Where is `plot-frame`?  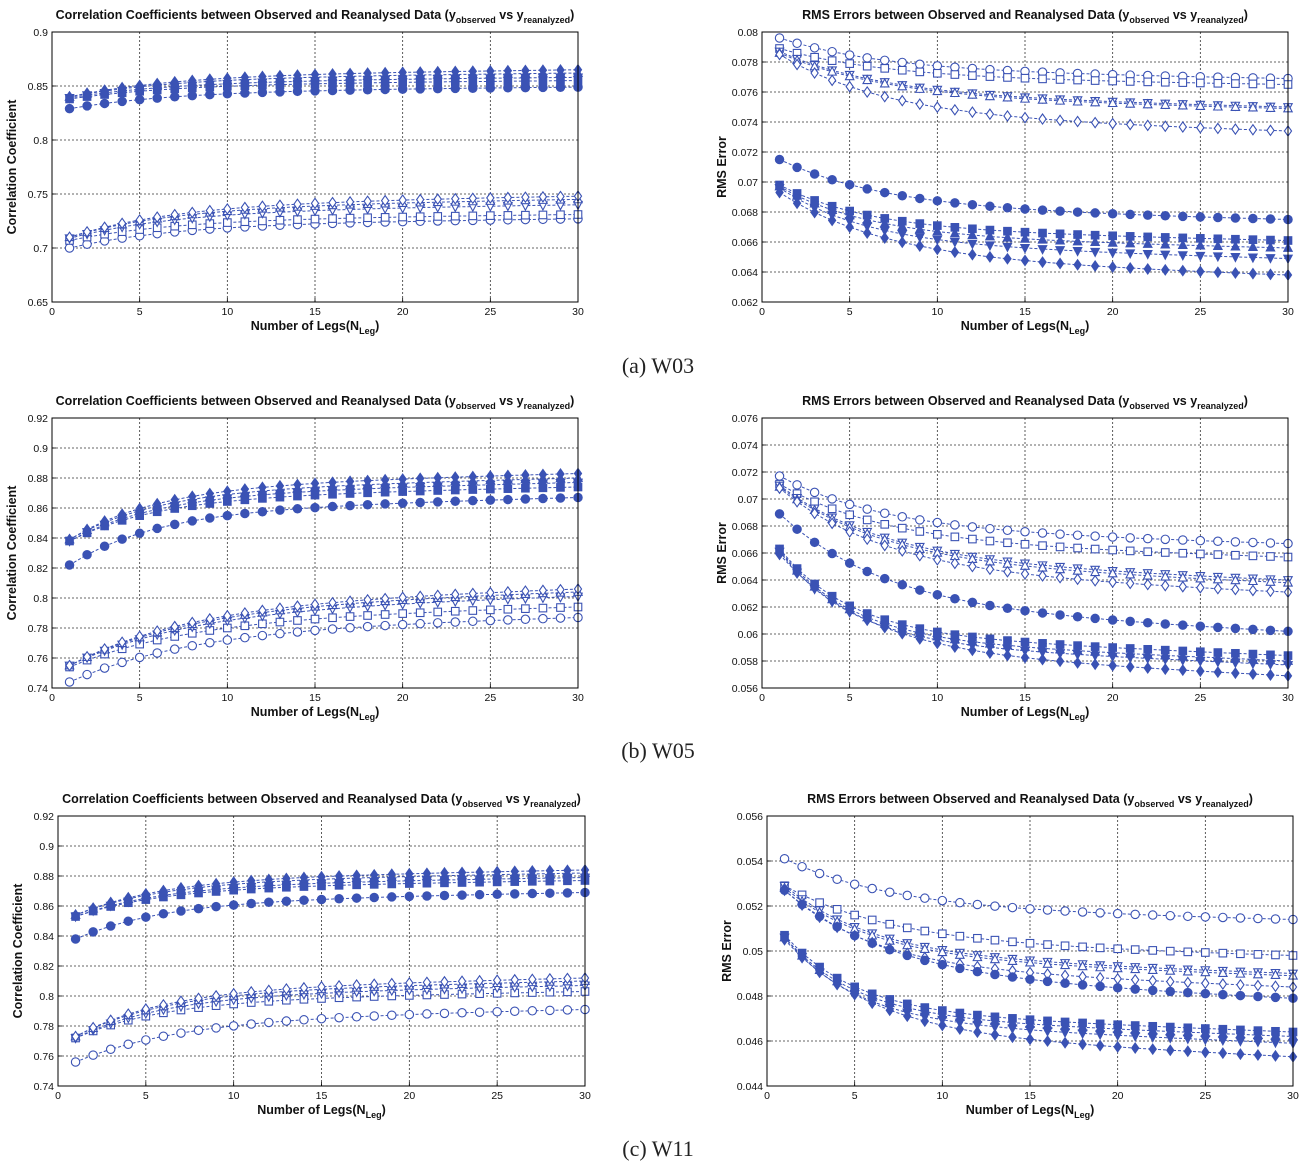
plot-frame is located at coordinates (1025, 167).